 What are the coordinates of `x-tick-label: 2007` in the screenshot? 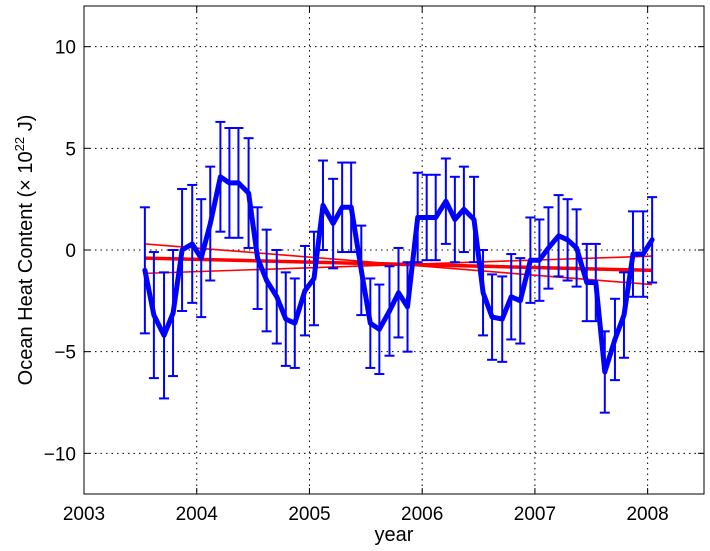 It's located at (535, 514).